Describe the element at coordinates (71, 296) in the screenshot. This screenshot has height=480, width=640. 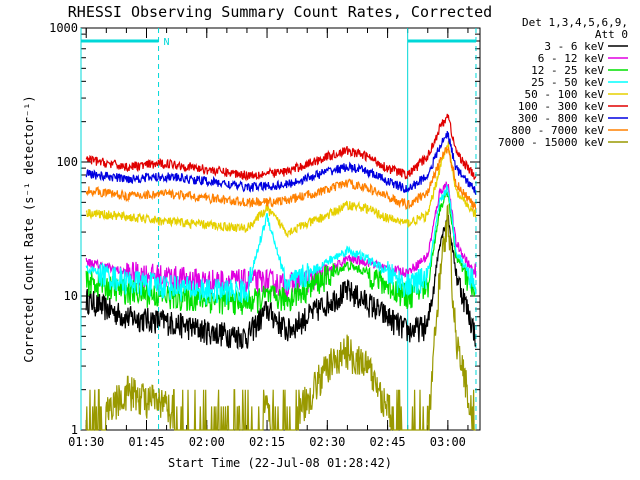
I see `y-tick-label: 10` at that location.